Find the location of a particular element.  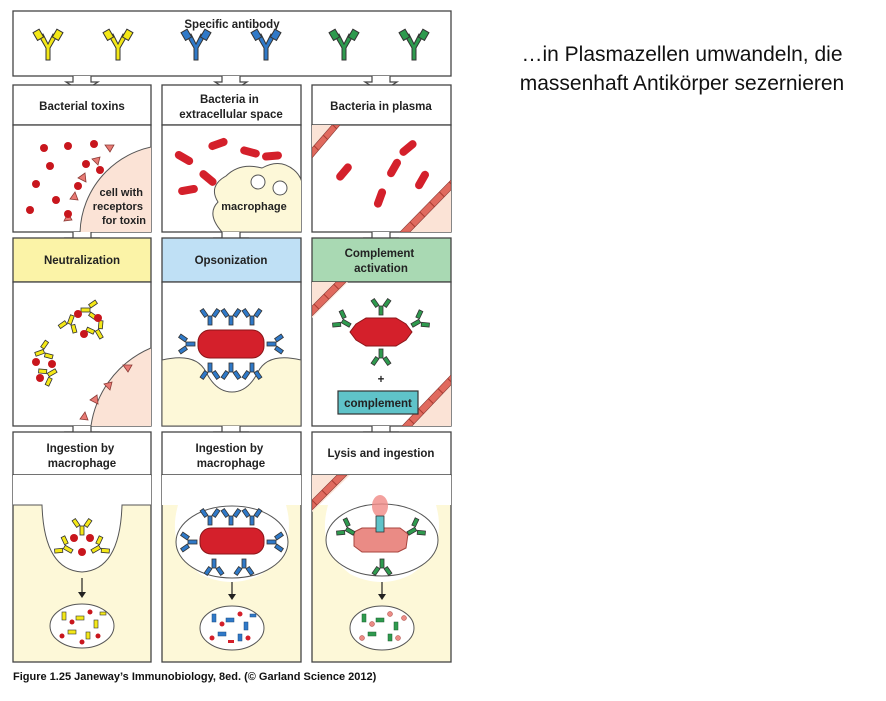

outcome-label-2: Ingestion by macrophage is located at coordinates (231, 456).